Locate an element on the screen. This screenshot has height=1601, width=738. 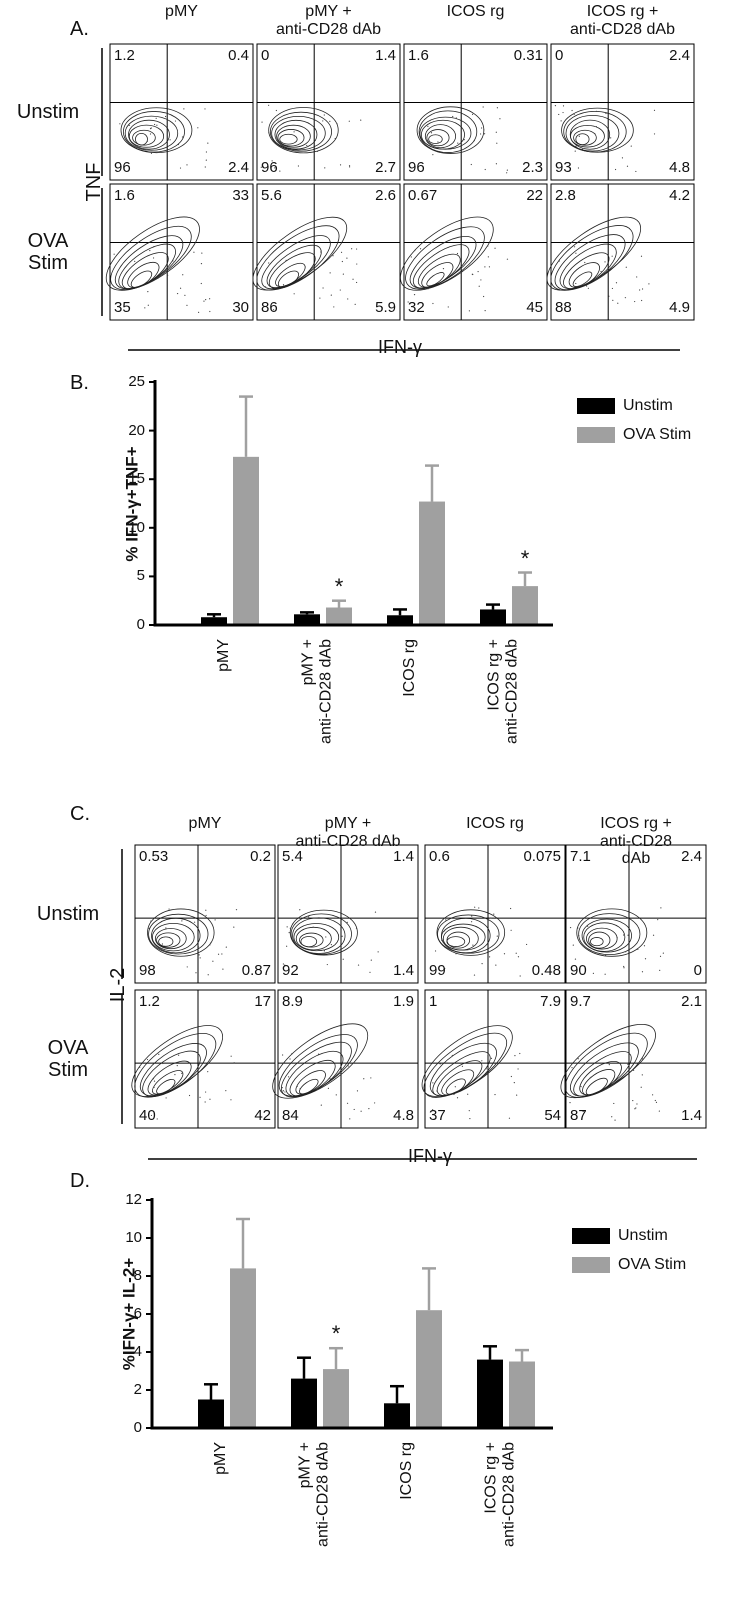
quadrant-value: 1.2 is located at coordinates (124, 55).